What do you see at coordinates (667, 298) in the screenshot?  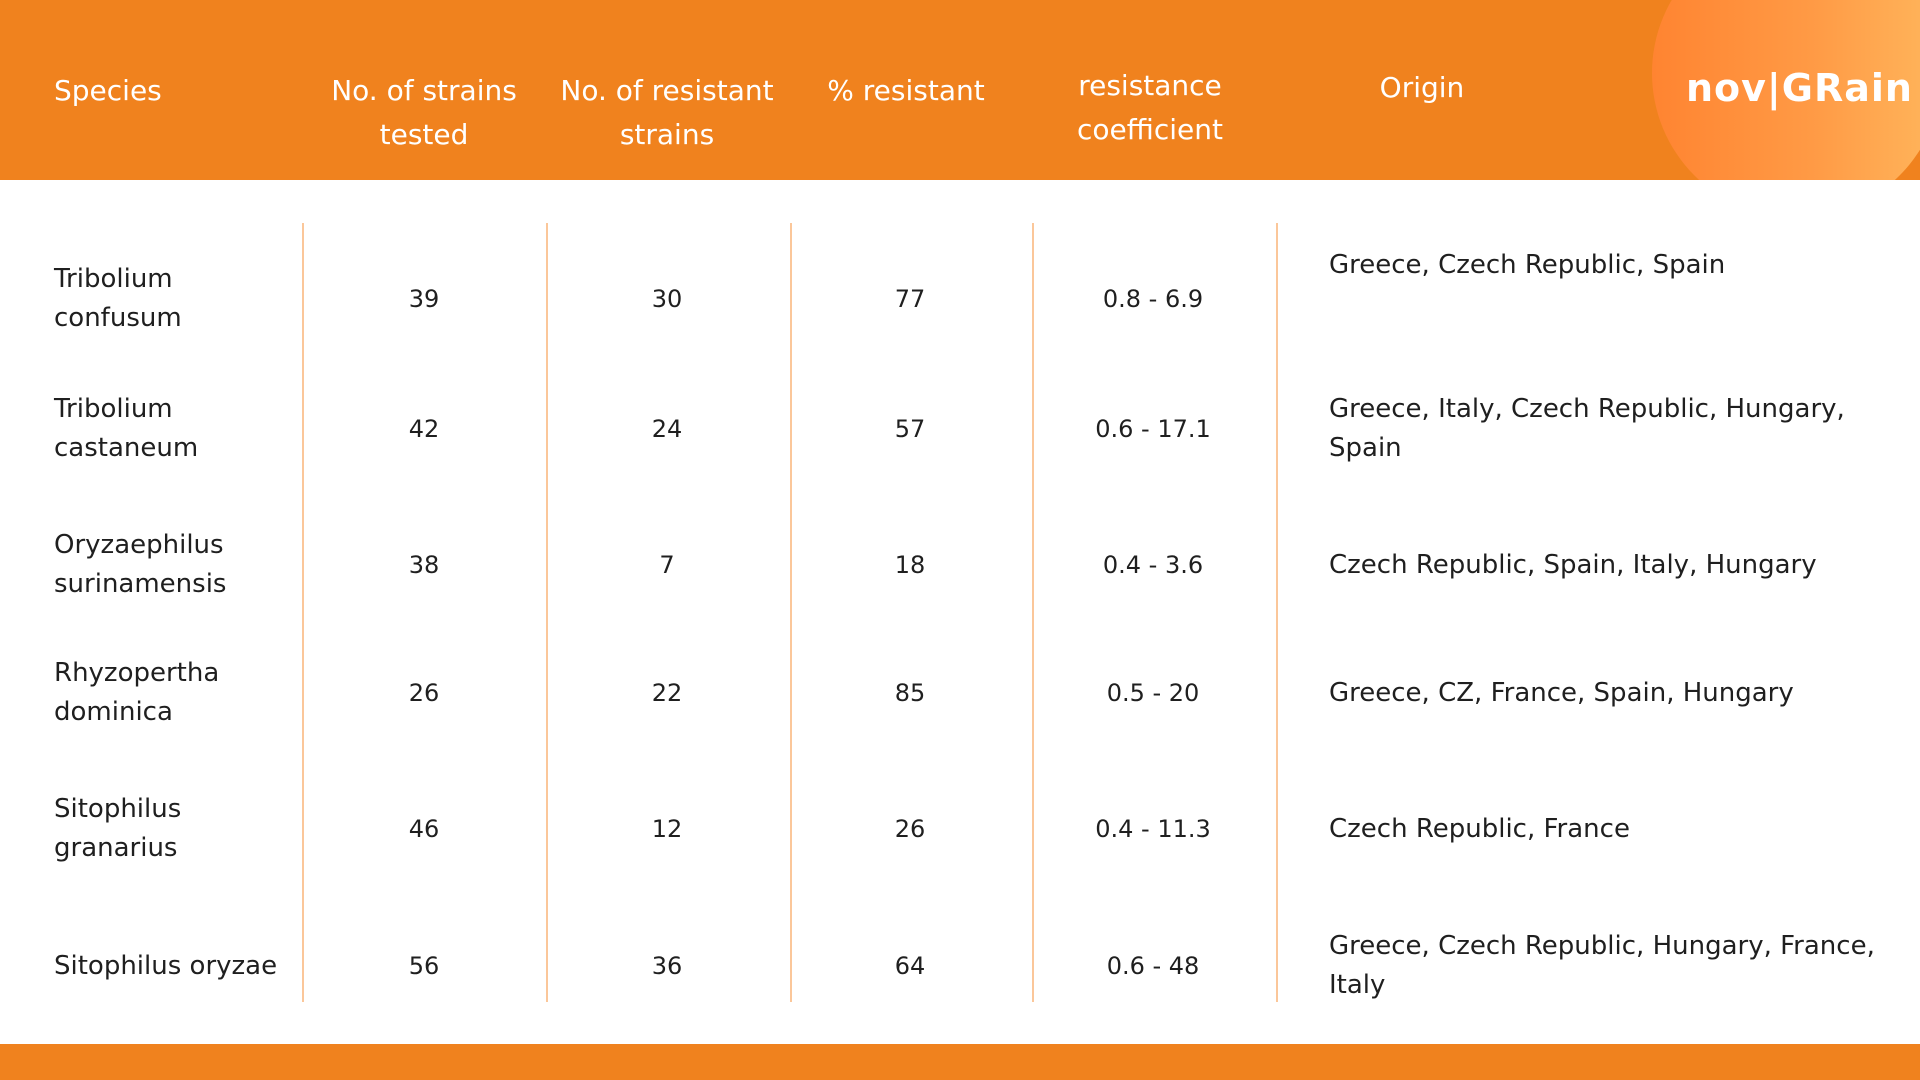 I see `value-cell: 30` at bounding box center [667, 298].